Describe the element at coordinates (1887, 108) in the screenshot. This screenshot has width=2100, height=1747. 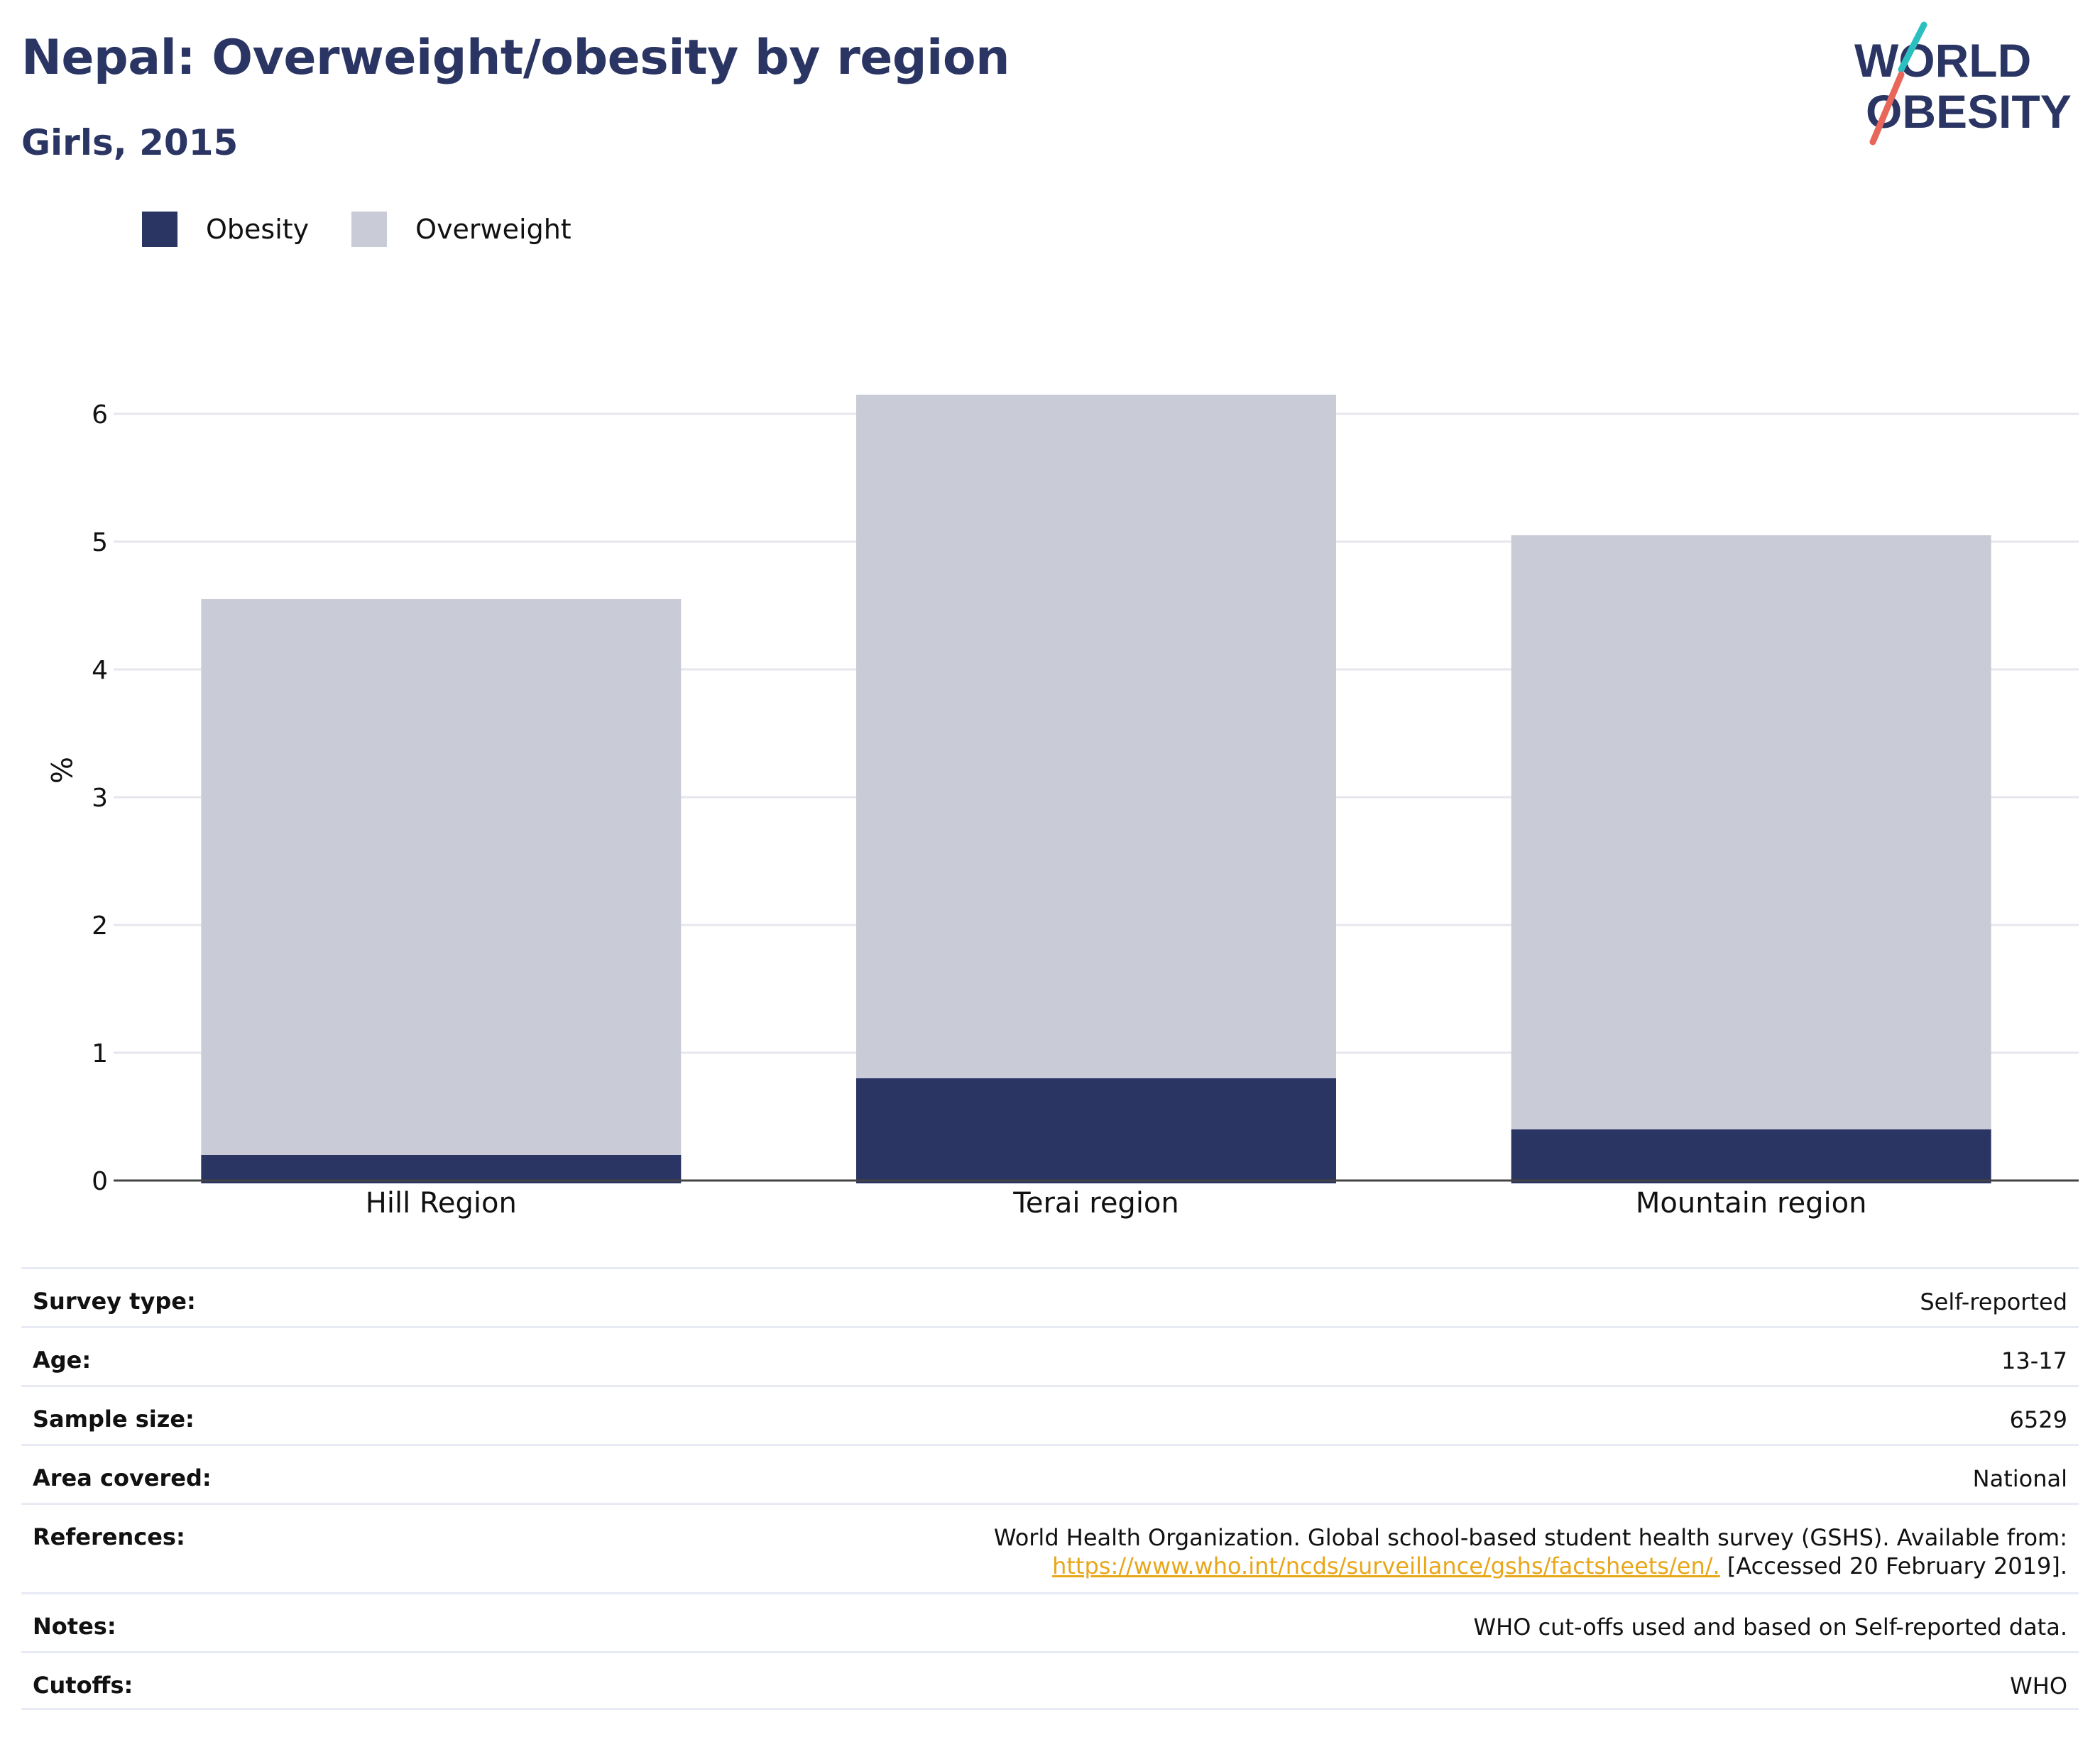
I see `logo-slash-bottom` at that location.